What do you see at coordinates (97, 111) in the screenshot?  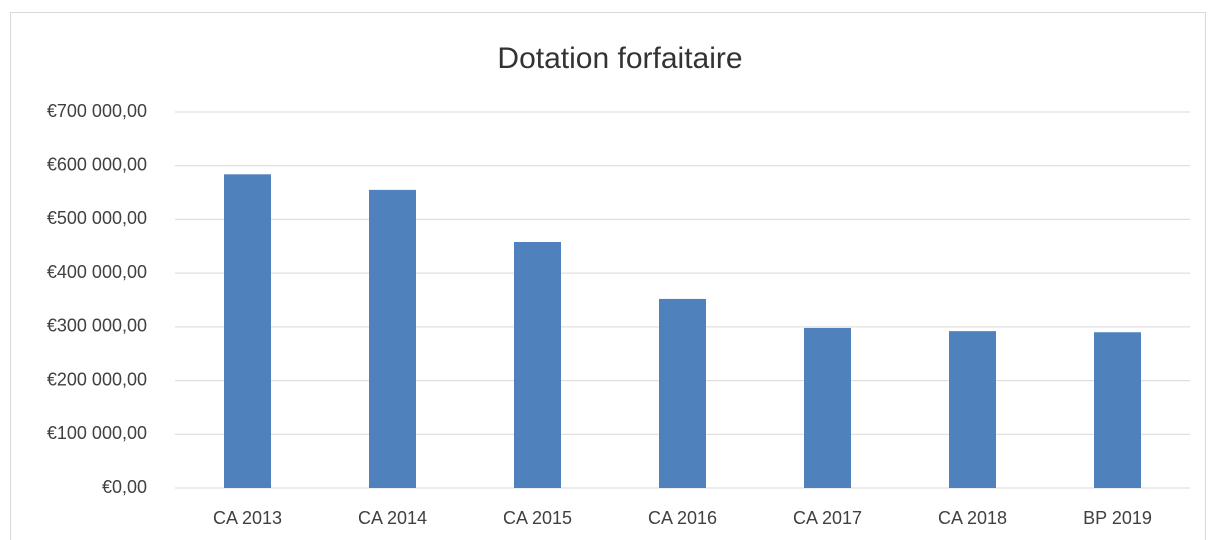 I see `y-tick-label: €700 000,00` at bounding box center [97, 111].